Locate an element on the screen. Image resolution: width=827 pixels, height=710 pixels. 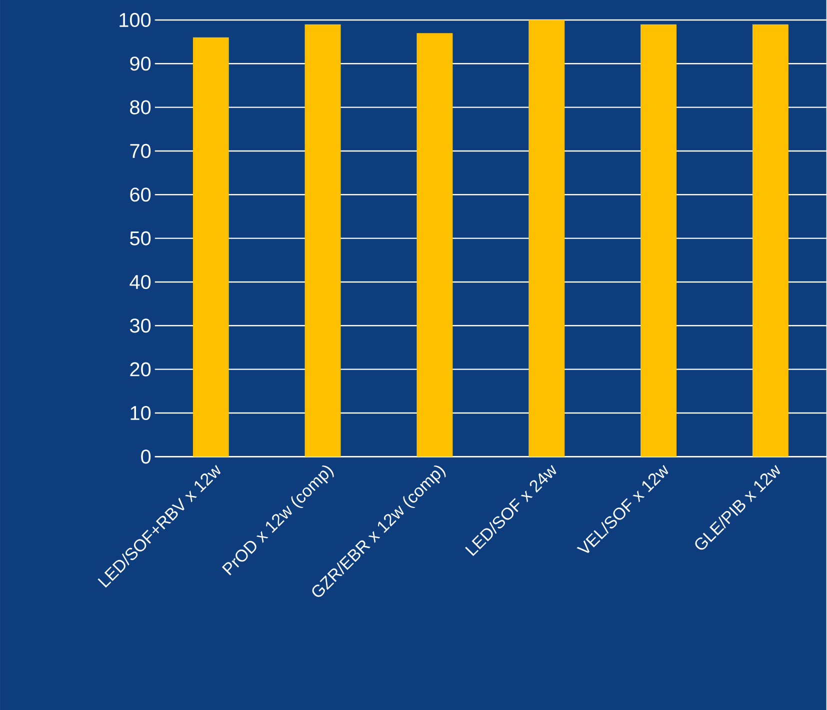
y-tick-label: 90 is located at coordinates (140, 63).